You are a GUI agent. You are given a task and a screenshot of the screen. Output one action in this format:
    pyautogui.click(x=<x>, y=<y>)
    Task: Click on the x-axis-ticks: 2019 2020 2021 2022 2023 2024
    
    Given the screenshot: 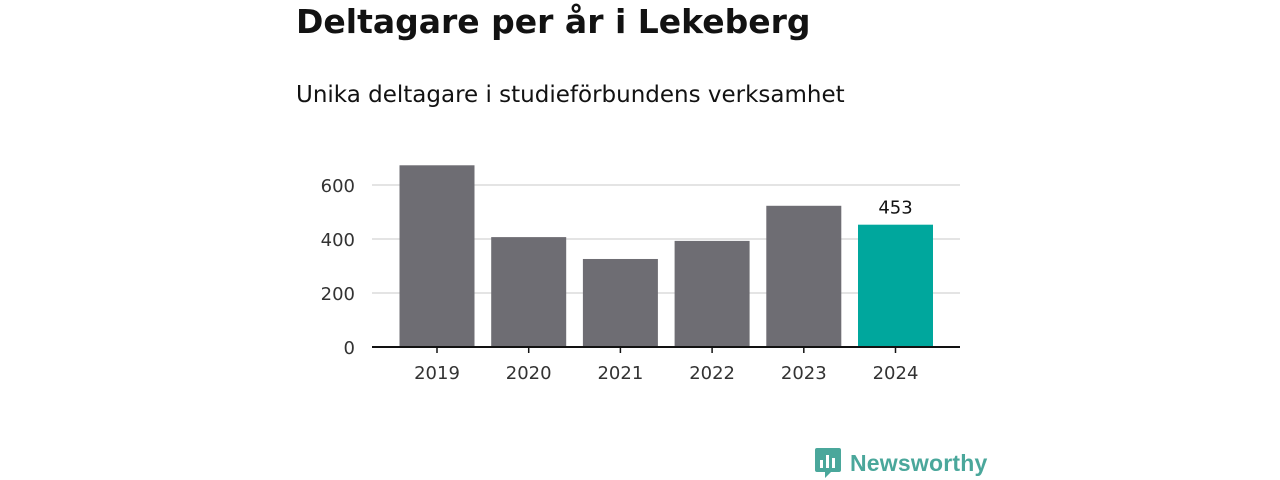 What is the action you would take?
    pyautogui.click(x=666, y=365)
    